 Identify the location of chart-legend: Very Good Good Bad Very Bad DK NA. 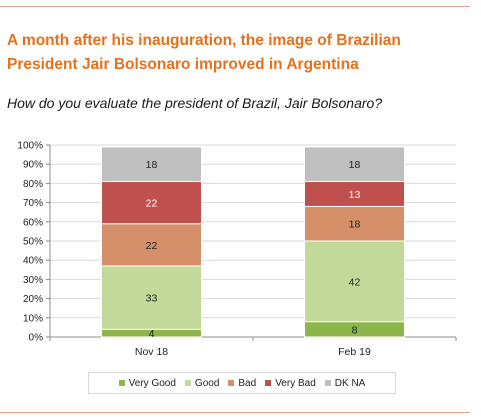
(242, 383).